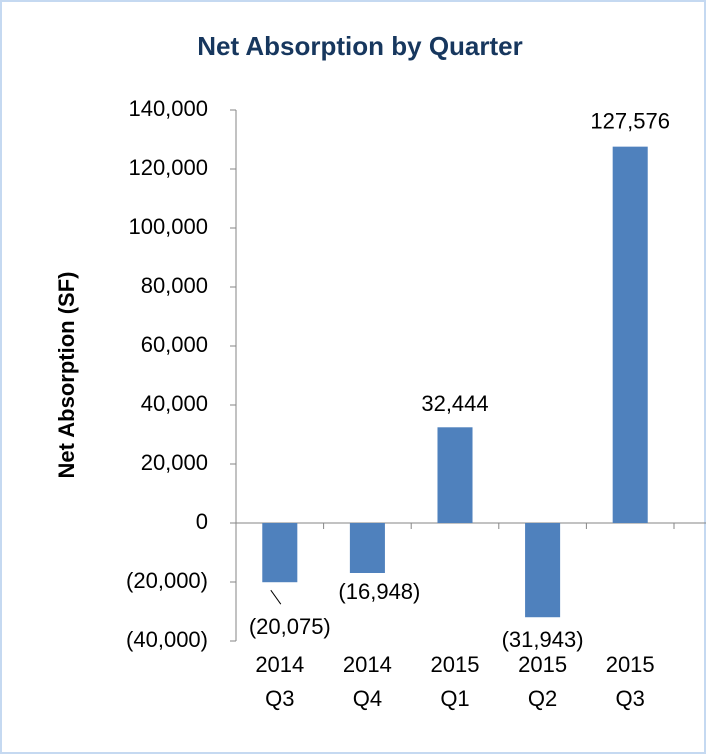 Image resolution: width=706 pixels, height=754 pixels. Describe the element at coordinates (367, 681) in the screenshot. I see `x-tick-label: 2014 Q4` at that location.